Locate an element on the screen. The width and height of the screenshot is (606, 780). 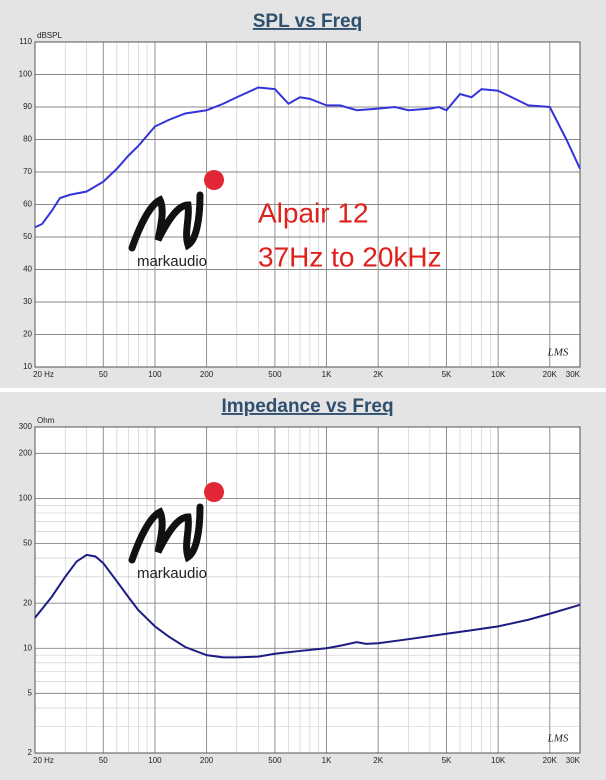
y-tick-label: 40 is located at coordinates (27, 269).